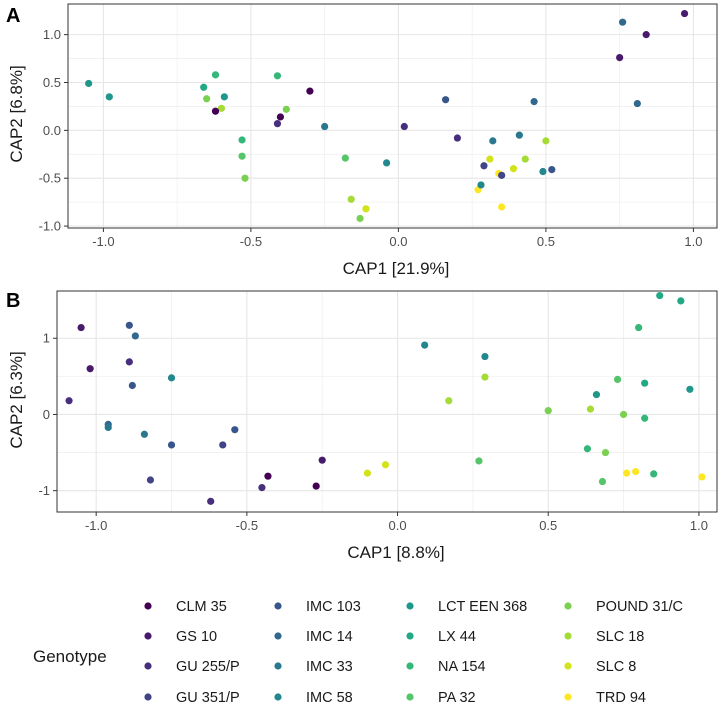 Image resolution: width=725 pixels, height=713 pixels. I want to click on panel-a-x-tick-label: 1.0, so click(693, 241).